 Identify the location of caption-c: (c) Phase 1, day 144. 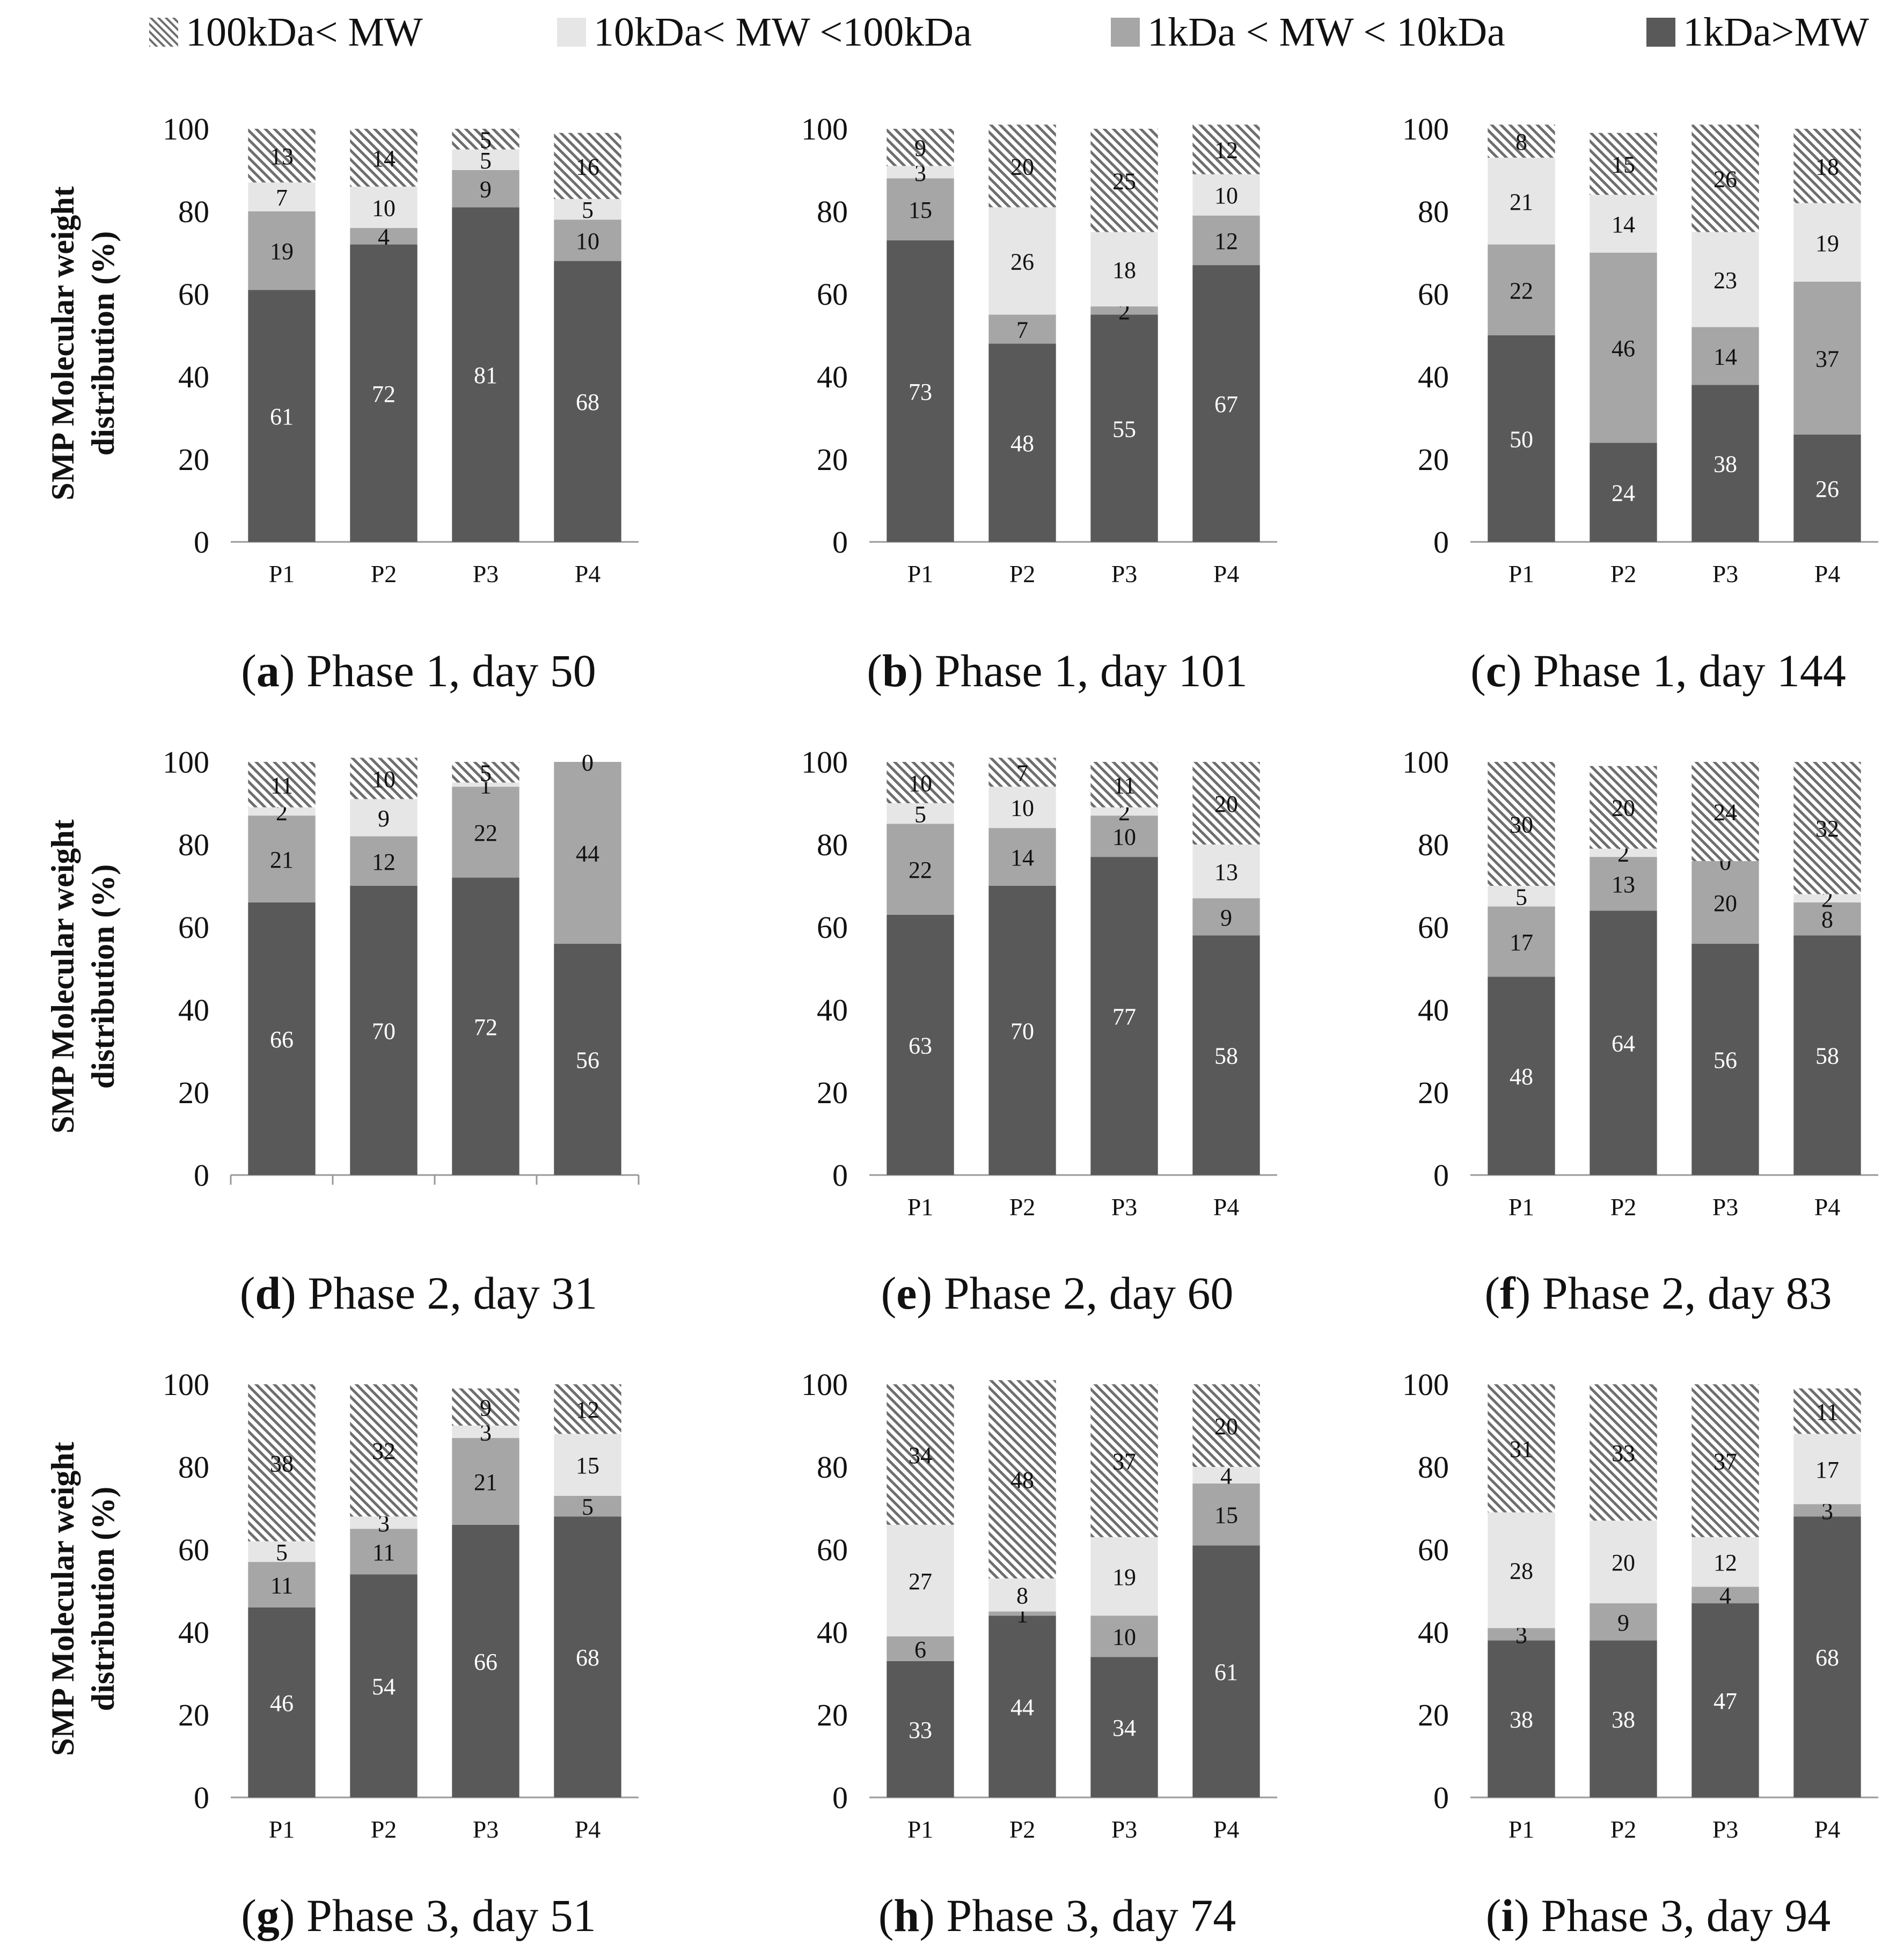
(1658, 670).